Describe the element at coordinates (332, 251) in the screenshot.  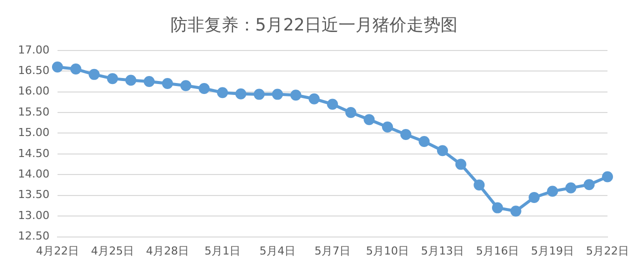
I see `x-tick-label: 5月7日` at that location.